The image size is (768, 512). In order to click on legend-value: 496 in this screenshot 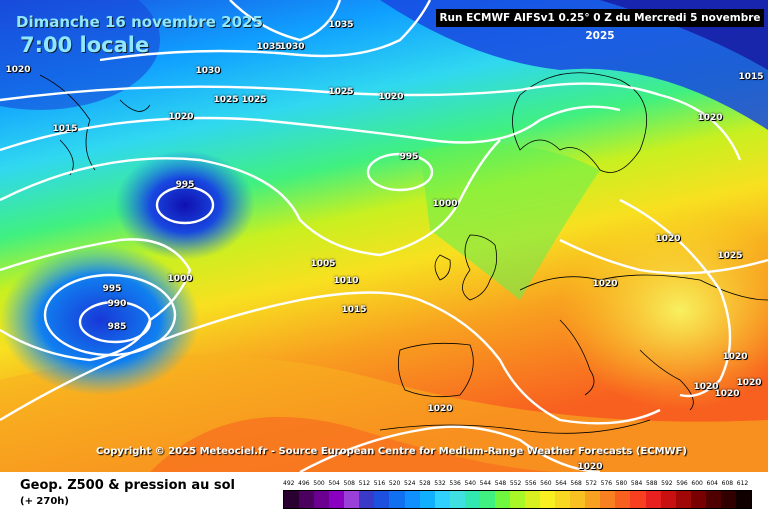, I will do `click(304, 483)`.